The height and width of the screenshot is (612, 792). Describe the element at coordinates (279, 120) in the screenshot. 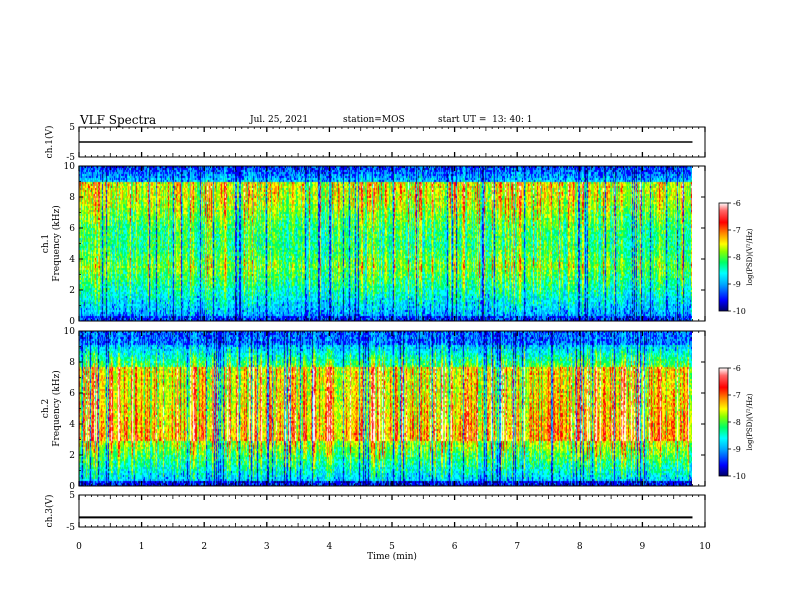

I see `figure-date: Jul. 25, 2021` at that location.